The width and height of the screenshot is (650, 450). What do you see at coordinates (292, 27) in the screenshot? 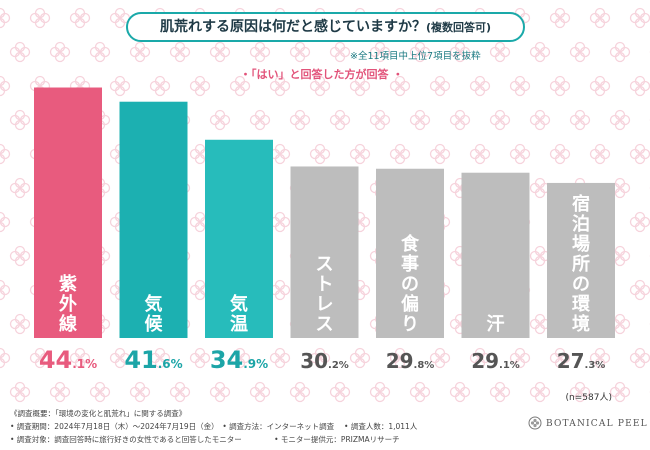
I see `title-main: 肌荒れする原因は何だと感じていますか？` at bounding box center [292, 27].